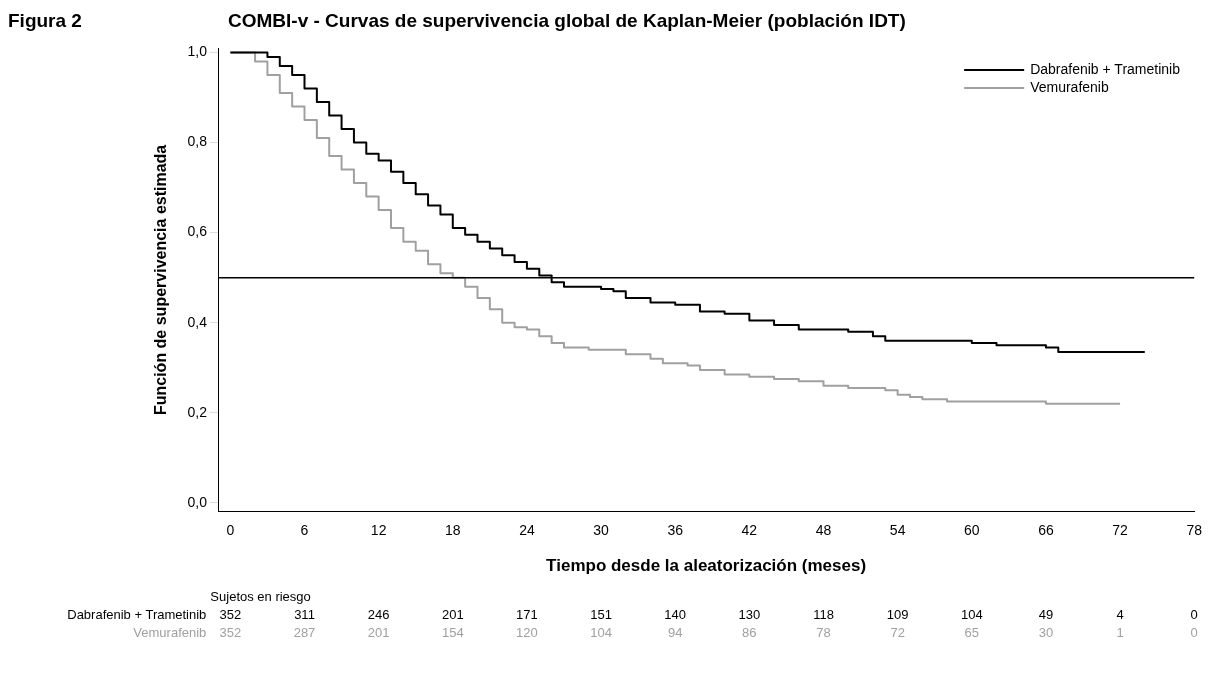 The width and height of the screenshot is (1213, 675). What do you see at coordinates (197, 141) in the screenshot?
I see `y-tick-label: 0,8` at bounding box center [197, 141].